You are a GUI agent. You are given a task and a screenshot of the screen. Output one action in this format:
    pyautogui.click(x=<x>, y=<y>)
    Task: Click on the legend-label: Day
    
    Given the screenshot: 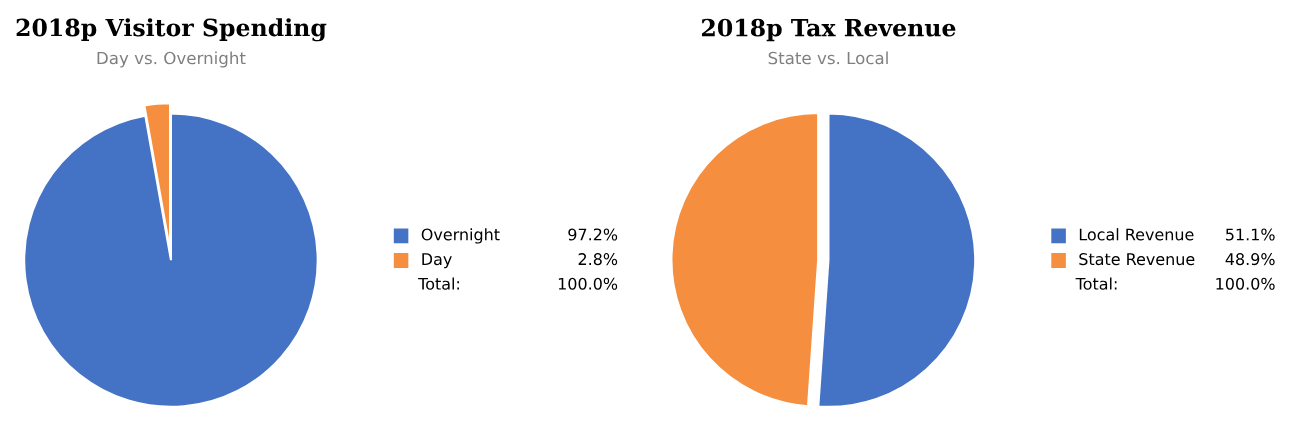 What is the action you would take?
    pyautogui.click(x=437, y=261)
    